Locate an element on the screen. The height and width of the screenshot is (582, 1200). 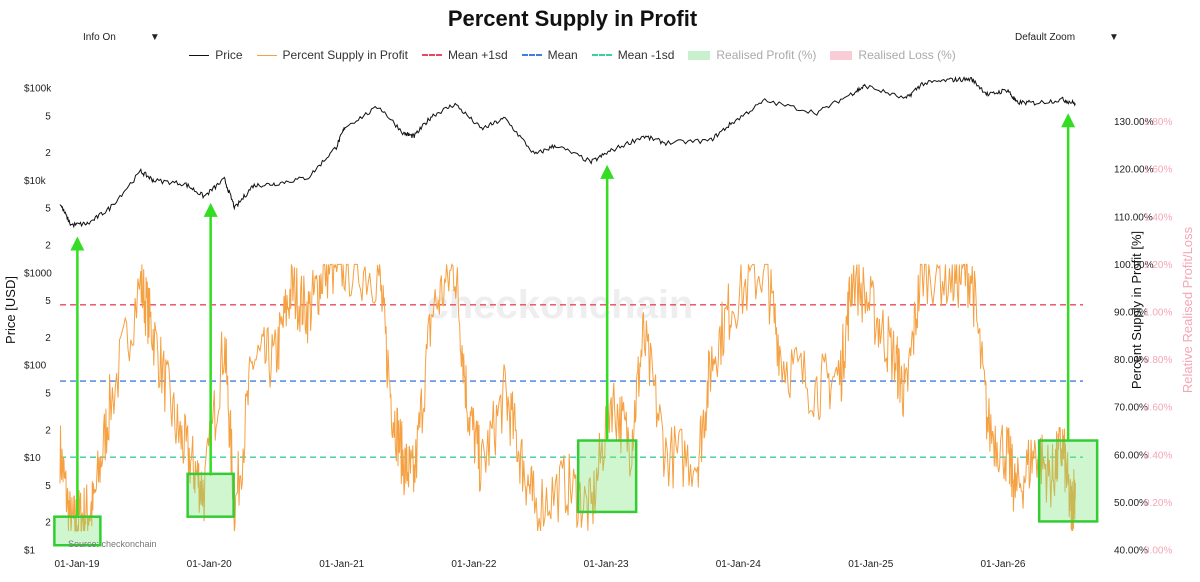
y-axis-title-left: Price [USD] is located at coordinates (10, 310).